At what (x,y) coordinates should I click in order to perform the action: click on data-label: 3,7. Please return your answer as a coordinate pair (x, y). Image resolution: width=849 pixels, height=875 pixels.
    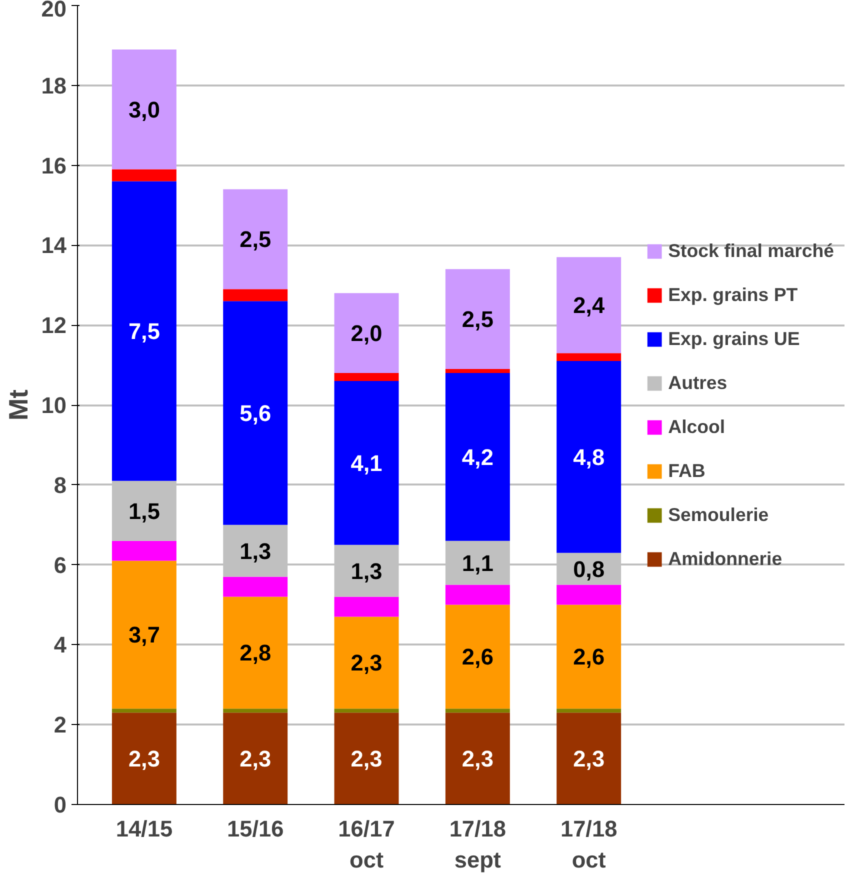
    Looking at the image, I should click on (144, 635).